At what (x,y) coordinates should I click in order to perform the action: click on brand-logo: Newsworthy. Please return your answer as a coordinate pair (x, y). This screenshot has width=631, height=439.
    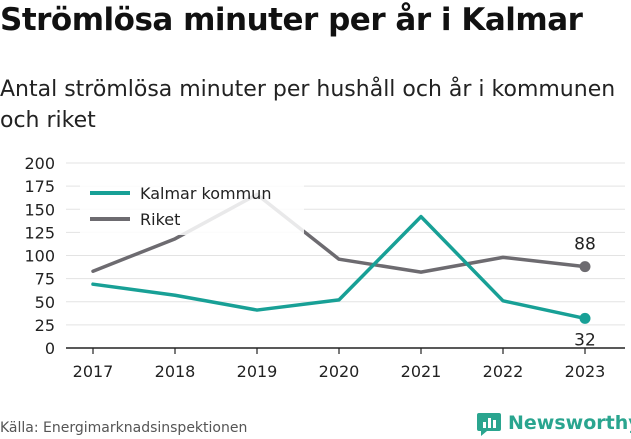
    Looking at the image, I should click on (553, 423).